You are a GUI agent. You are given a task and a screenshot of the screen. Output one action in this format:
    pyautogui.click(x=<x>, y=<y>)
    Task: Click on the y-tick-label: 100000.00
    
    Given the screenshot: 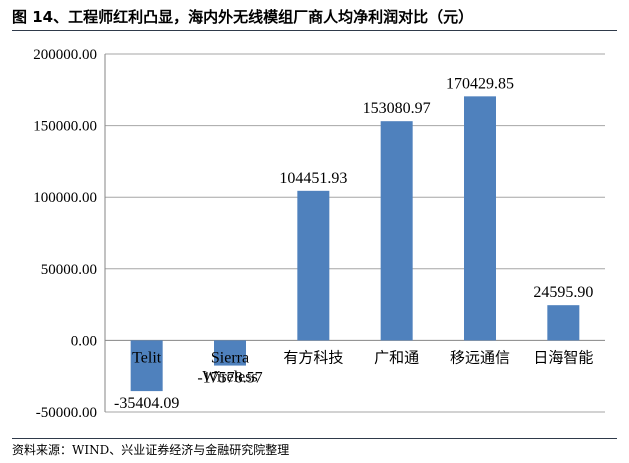 What is the action you would take?
    pyautogui.click(x=65, y=198)
    